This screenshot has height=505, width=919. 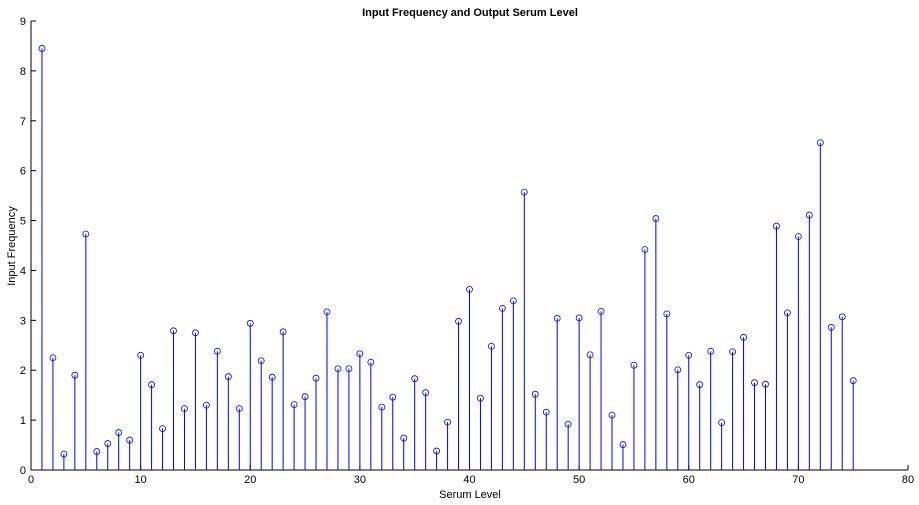 What do you see at coordinates (31, 480) in the screenshot?
I see `x-tick-label: 0` at bounding box center [31, 480].